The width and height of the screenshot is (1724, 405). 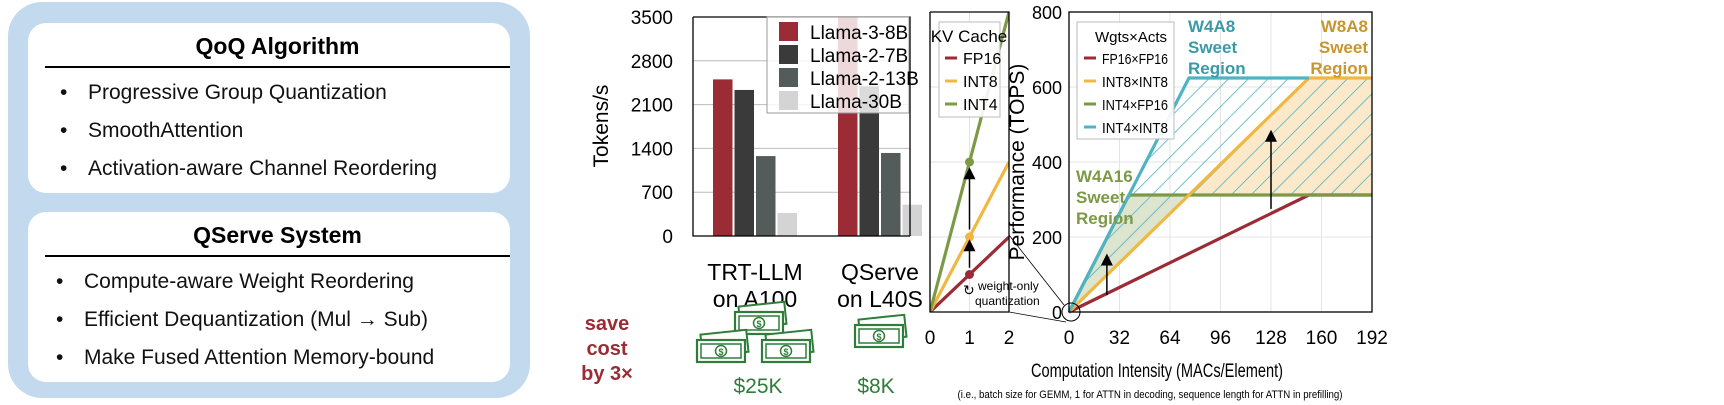 What do you see at coordinates (969, 237) in the screenshot?
I see `kv-point-int8` at bounding box center [969, 237].